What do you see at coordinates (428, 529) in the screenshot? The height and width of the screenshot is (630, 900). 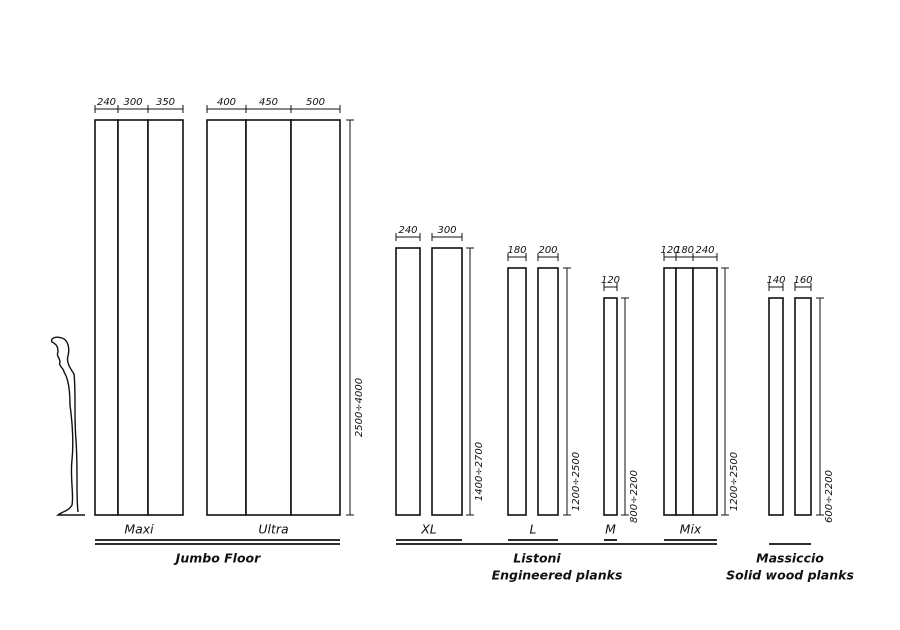 I see `product-name: XL` at bounding box center [428, 529].